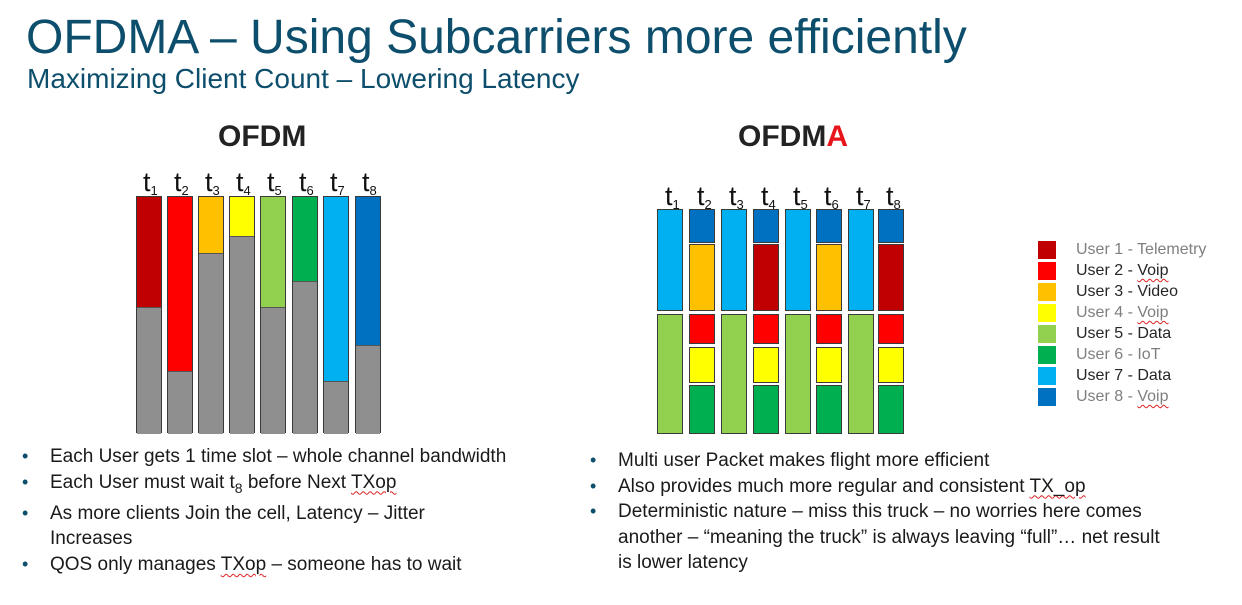 The image size is (1242, 605). Describe the element at coordinates (829, 365) in the screenshot. I see `ofdma-user-4-block` at that location.